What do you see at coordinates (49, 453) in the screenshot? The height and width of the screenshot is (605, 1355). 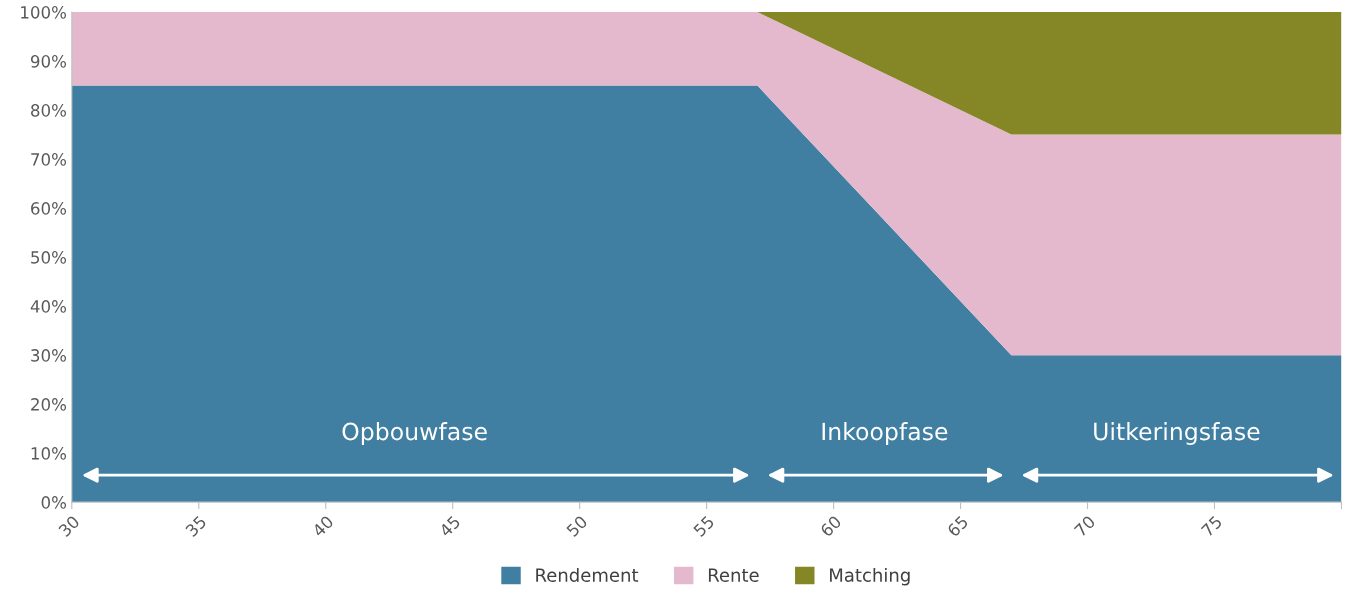 I see `y-tick-label: 10%` at bounding box center [49, 453].